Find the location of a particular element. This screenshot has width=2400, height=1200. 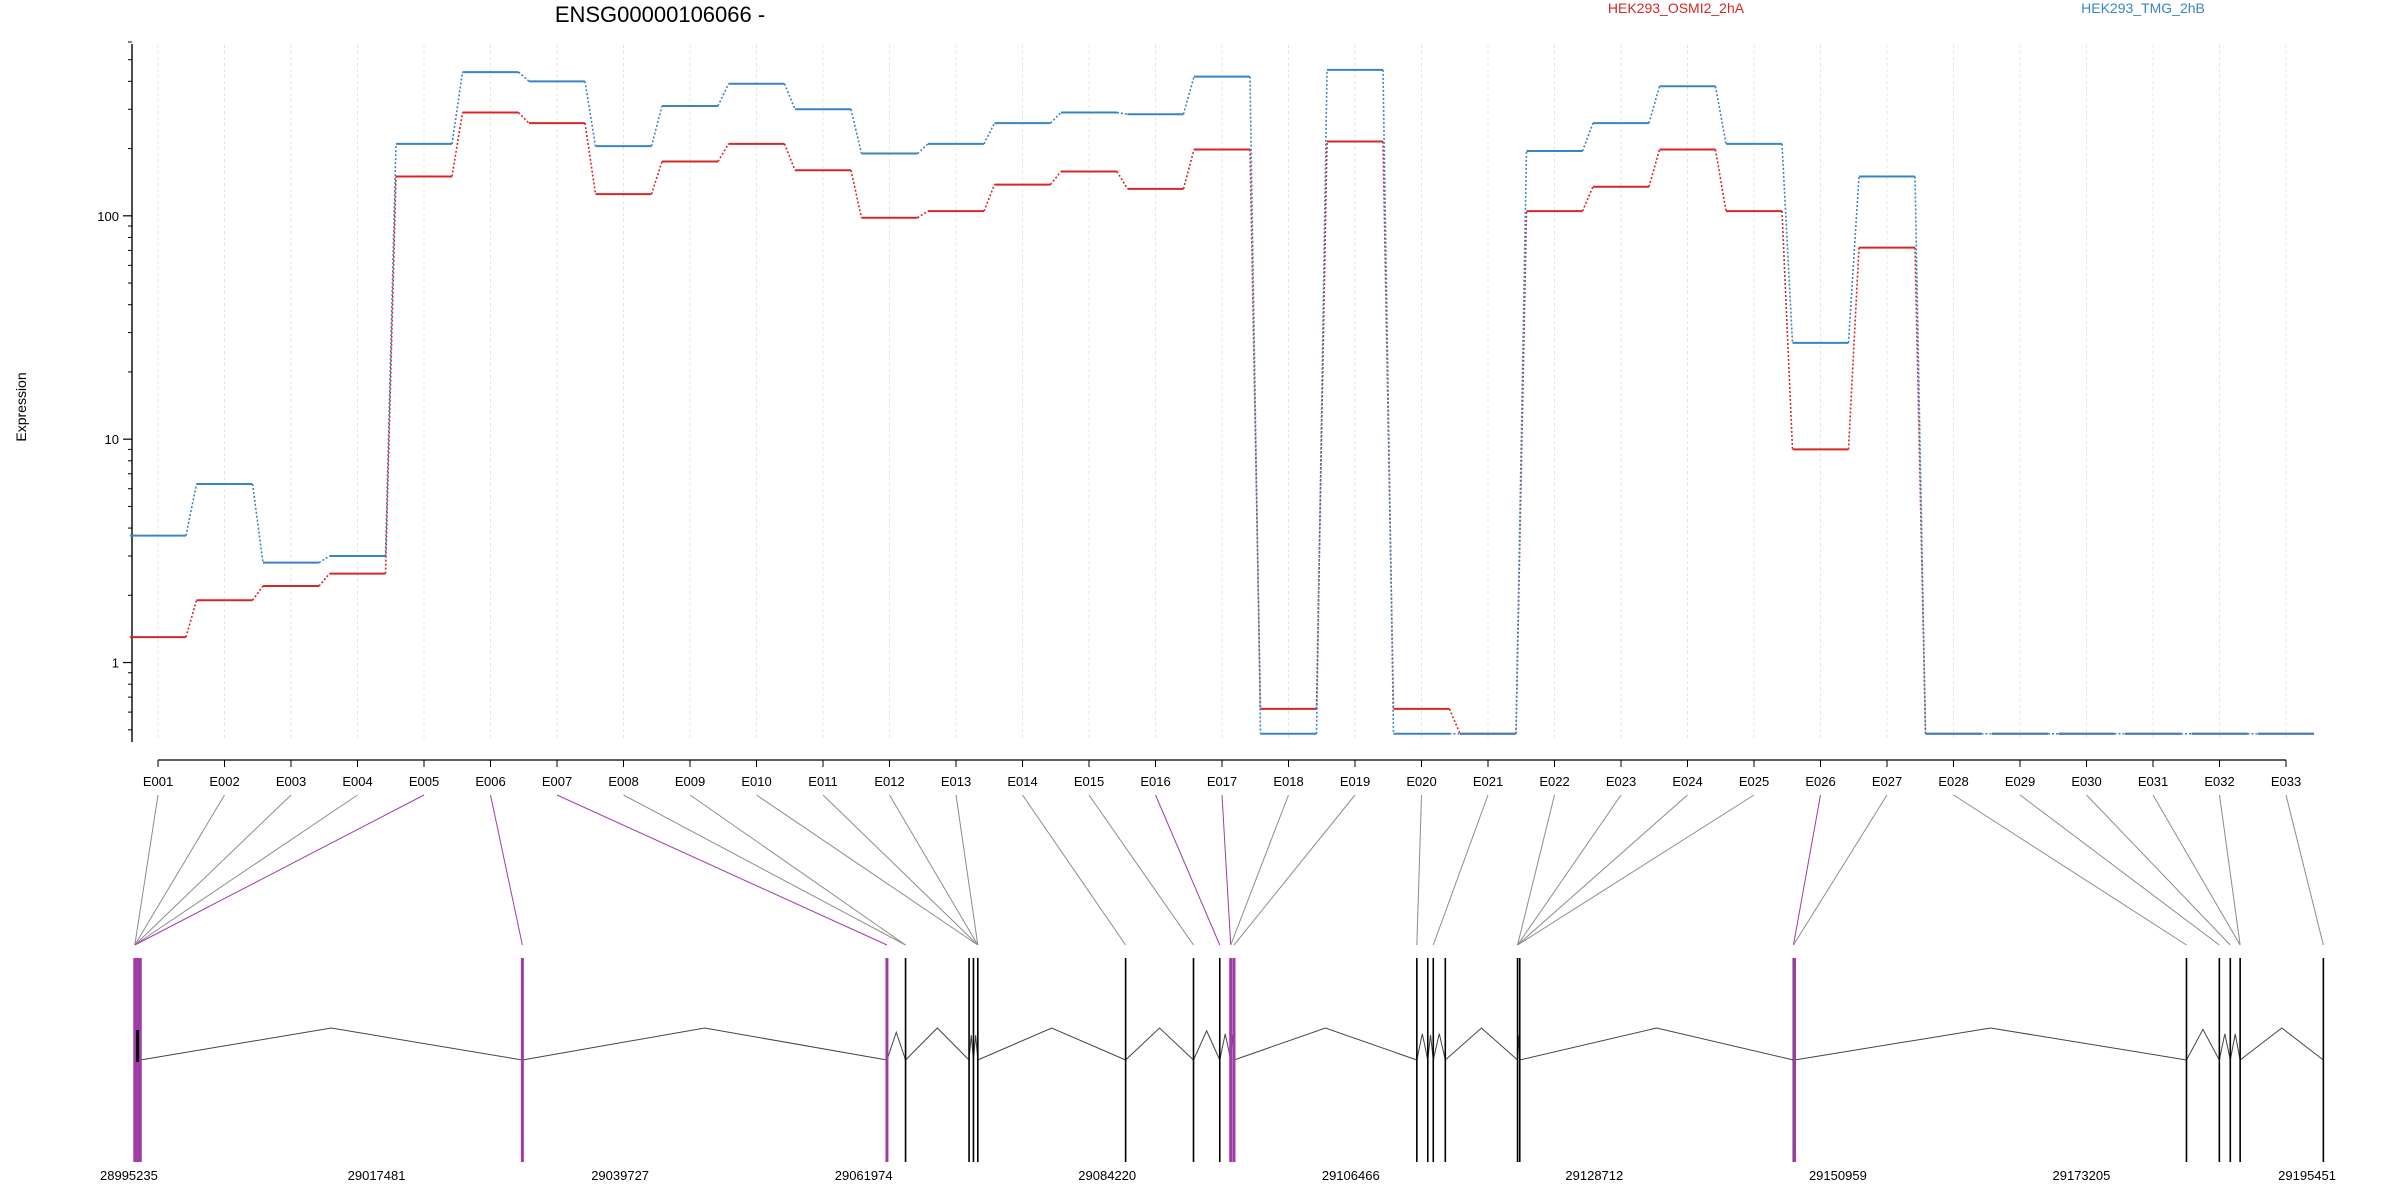

x-tick-label: E033 is located at coordinates (2286, 781).